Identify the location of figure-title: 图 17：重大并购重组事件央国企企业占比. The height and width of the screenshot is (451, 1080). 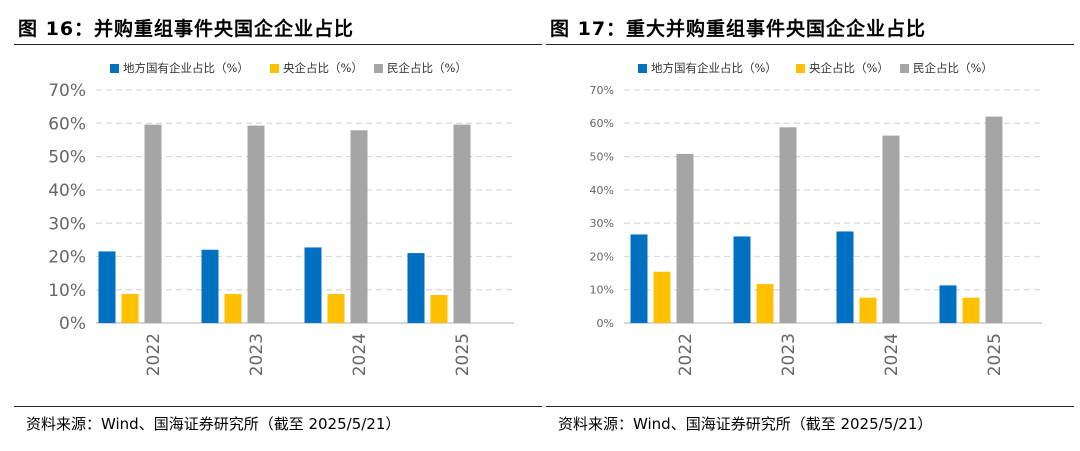
(738, 29).